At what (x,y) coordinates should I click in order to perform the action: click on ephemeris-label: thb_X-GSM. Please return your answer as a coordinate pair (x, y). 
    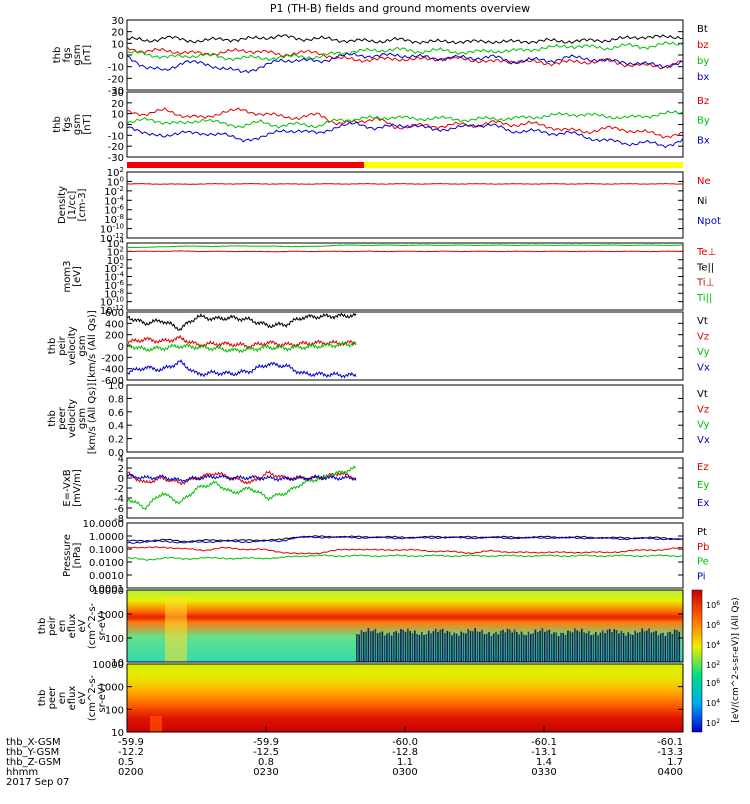
    Looking at the image, I should click on (33, 742).